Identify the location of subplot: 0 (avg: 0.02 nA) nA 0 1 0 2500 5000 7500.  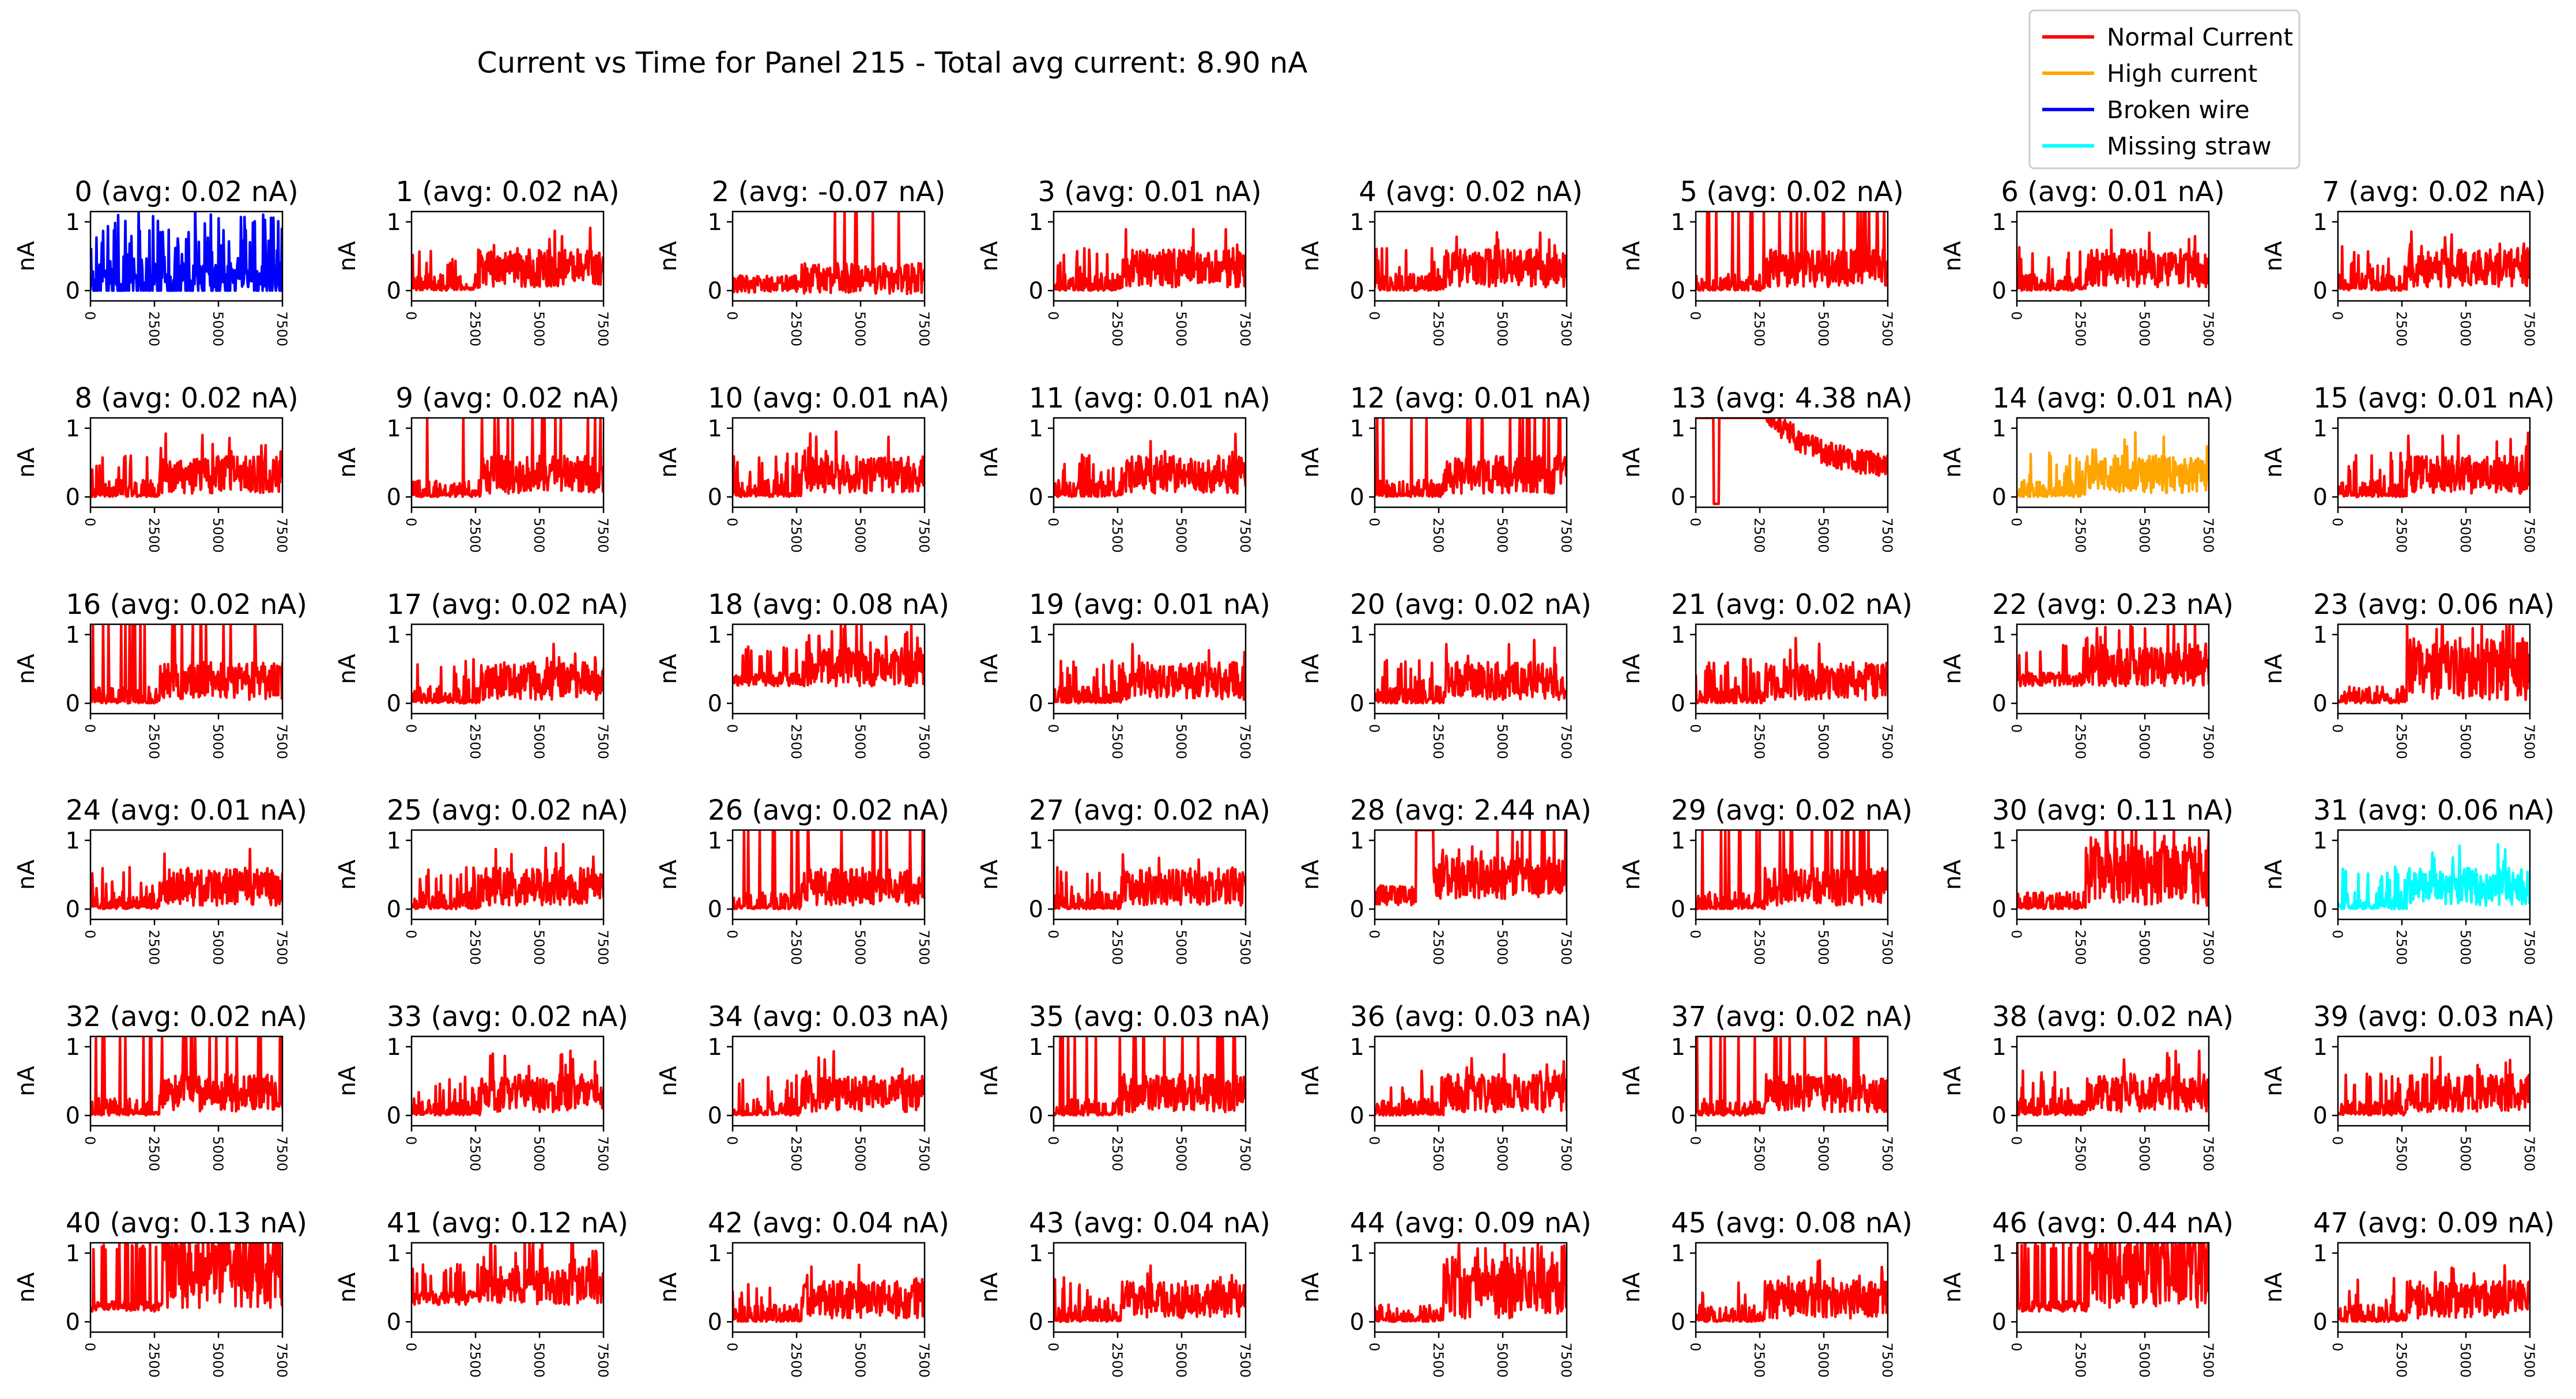
(156, 261).